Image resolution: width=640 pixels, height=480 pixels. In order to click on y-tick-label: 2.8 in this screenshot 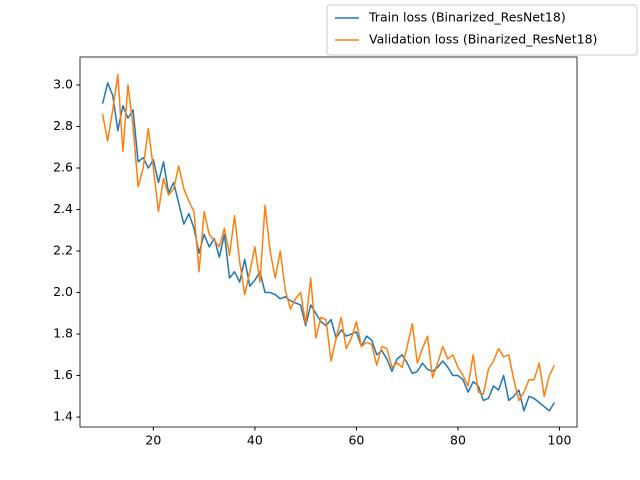, I will do `click(63, 125)`.